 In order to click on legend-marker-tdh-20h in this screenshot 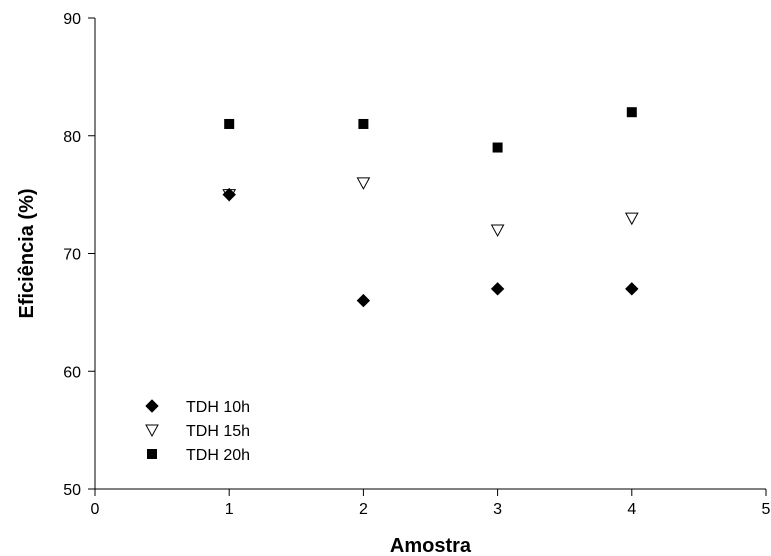, I will do `click(152, 454)`.